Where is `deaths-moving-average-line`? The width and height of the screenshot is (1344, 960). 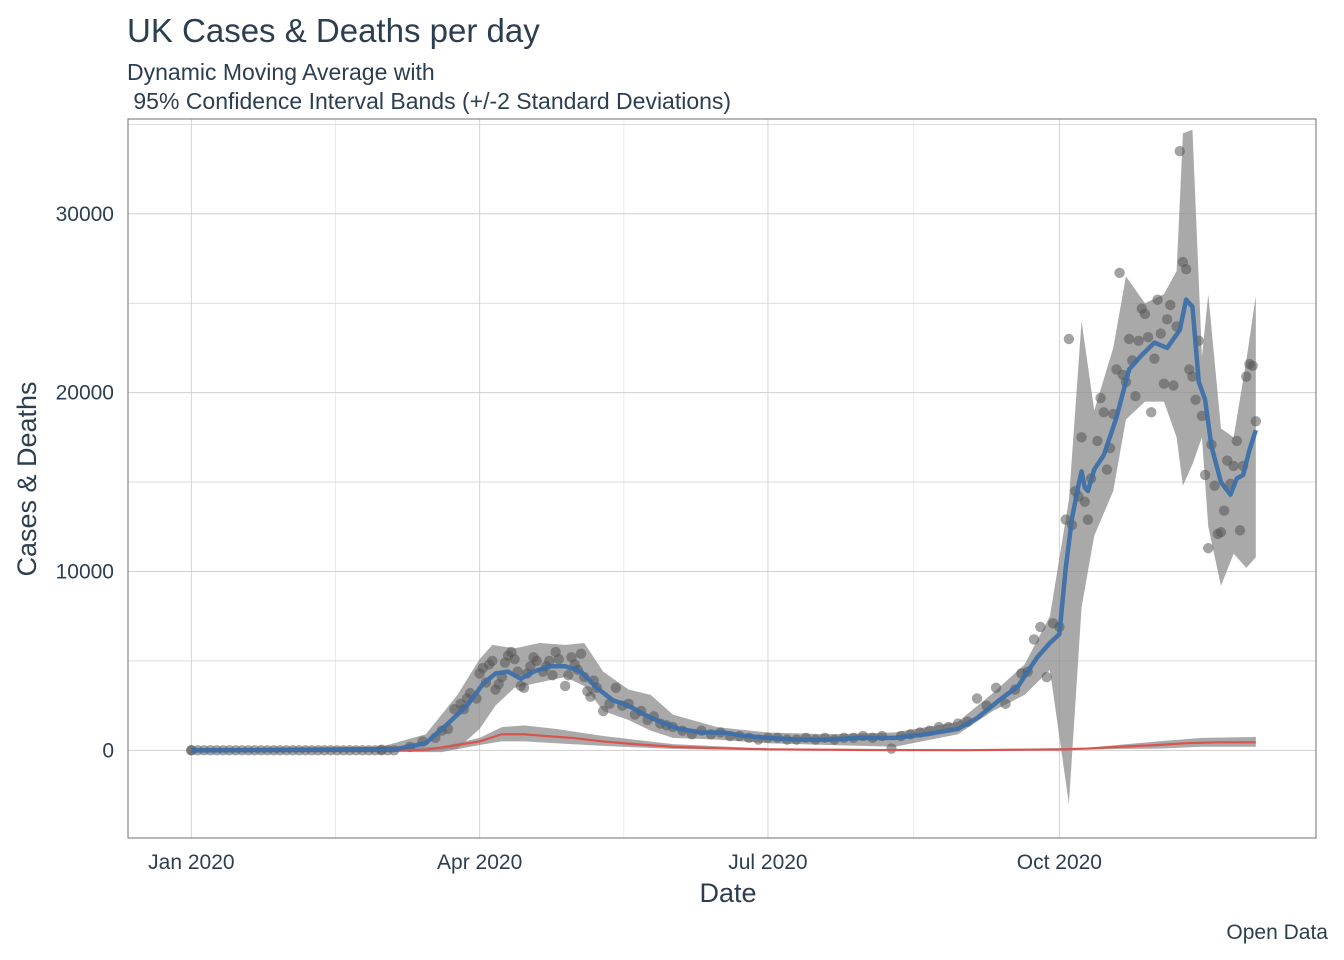 deaths-moving-average-line is located at coordinates (723, 742).